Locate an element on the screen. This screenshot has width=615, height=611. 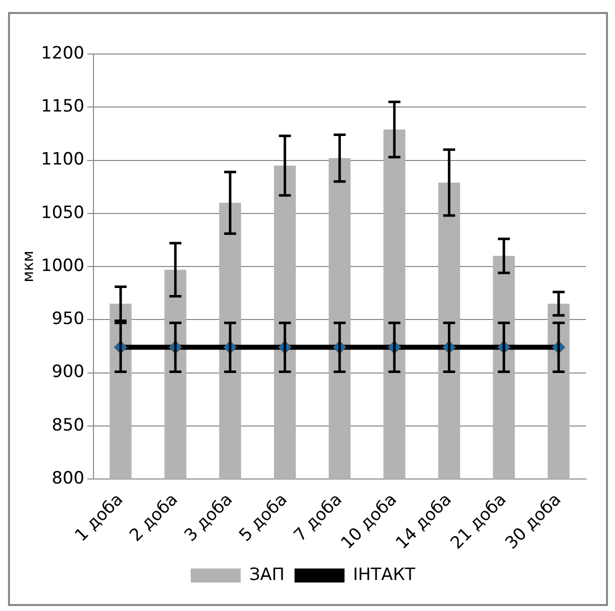
y-tick-label: 1200 is located at coordinates (62, 53).